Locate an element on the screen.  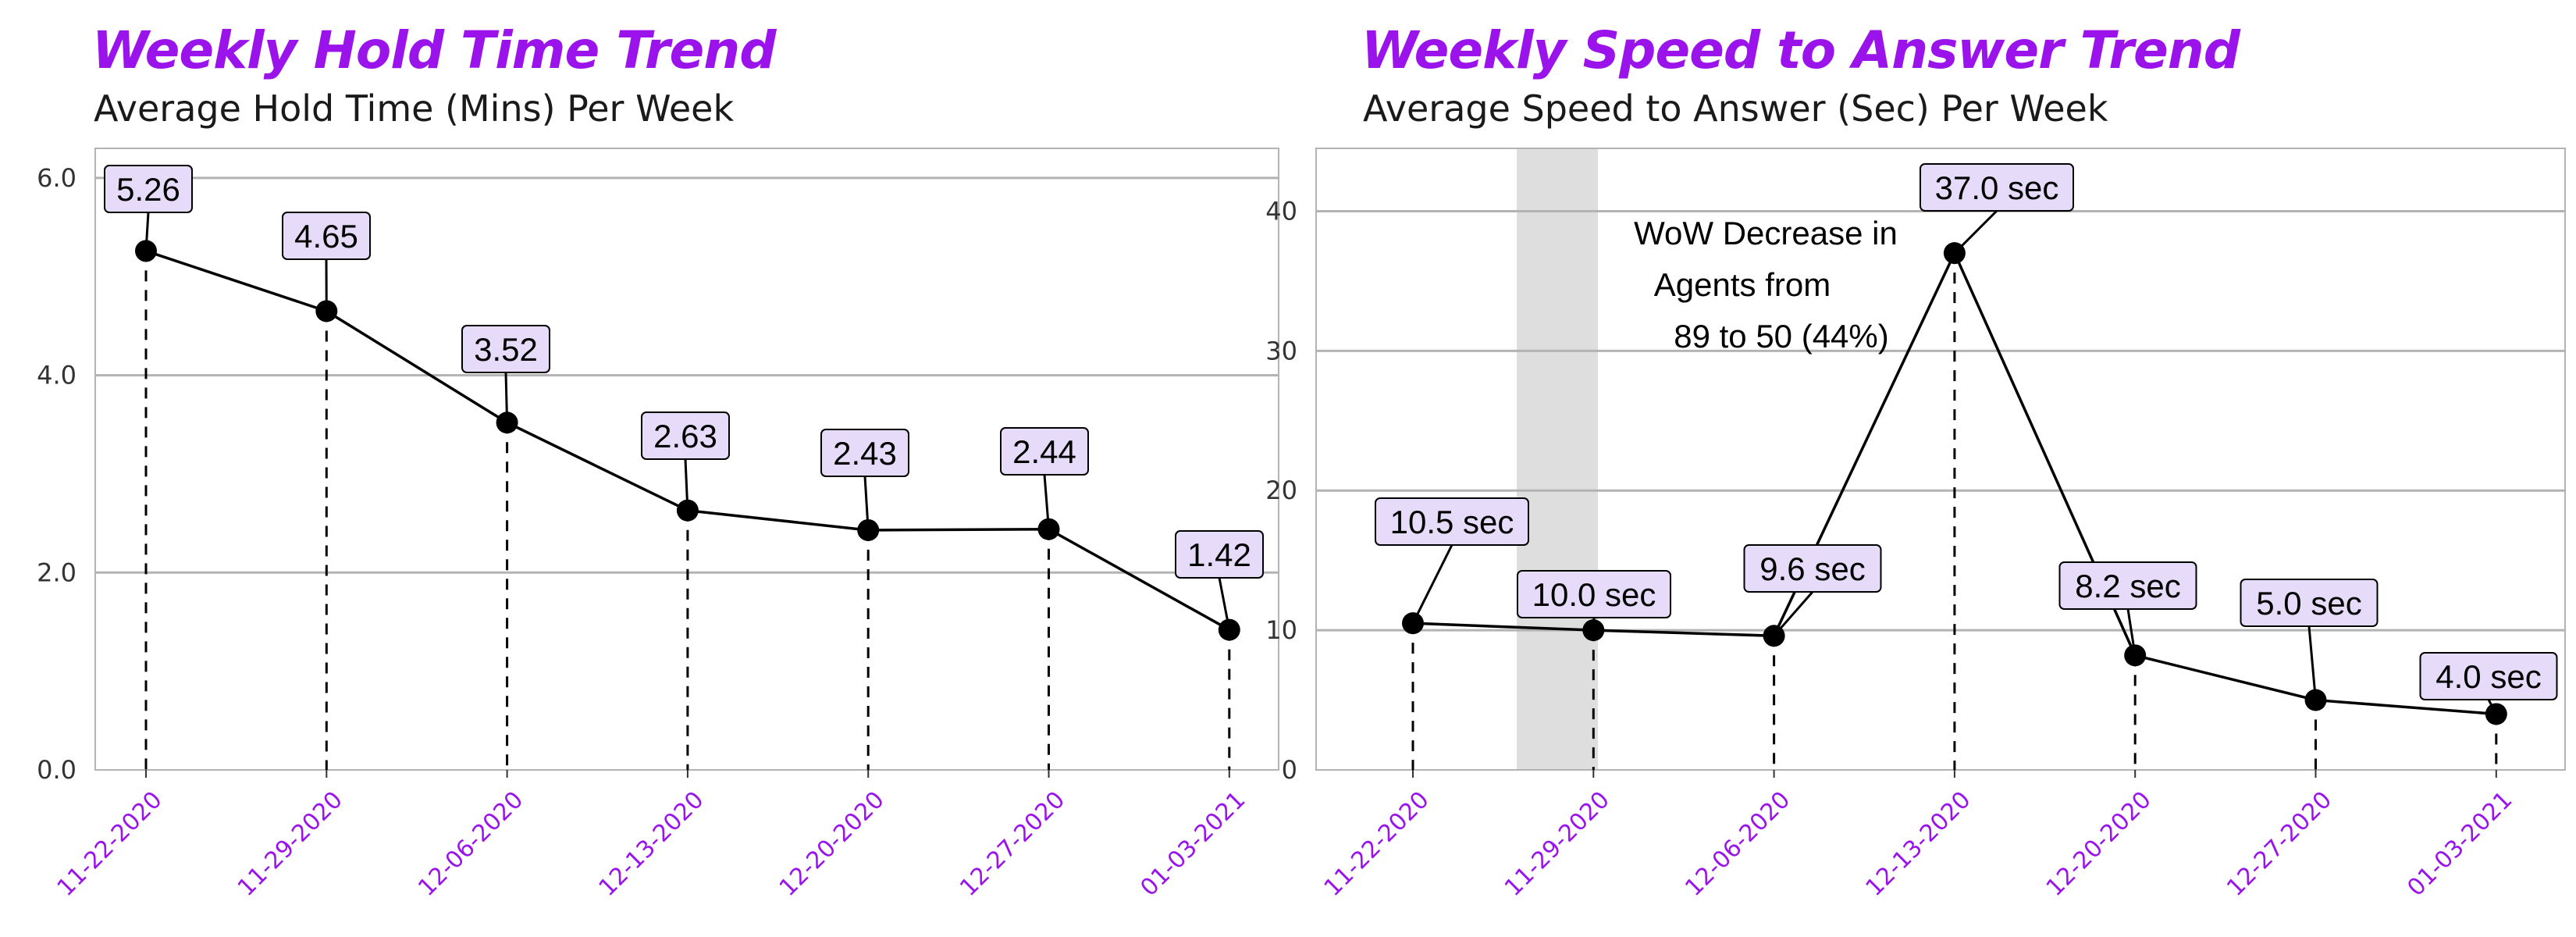
y-tick-label: 10 is located at coordinates (1281, 630).